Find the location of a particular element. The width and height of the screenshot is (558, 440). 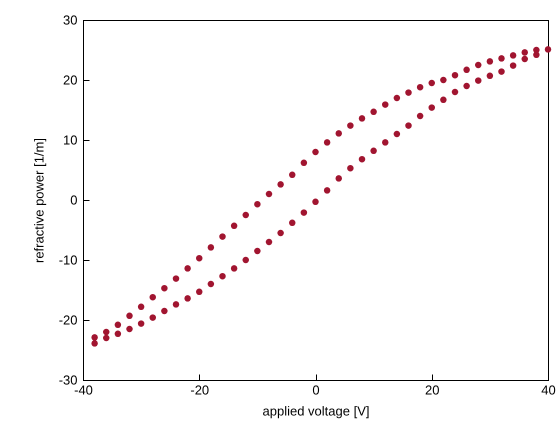

x-tick-label: 20 is located at coordinates (432, 390).